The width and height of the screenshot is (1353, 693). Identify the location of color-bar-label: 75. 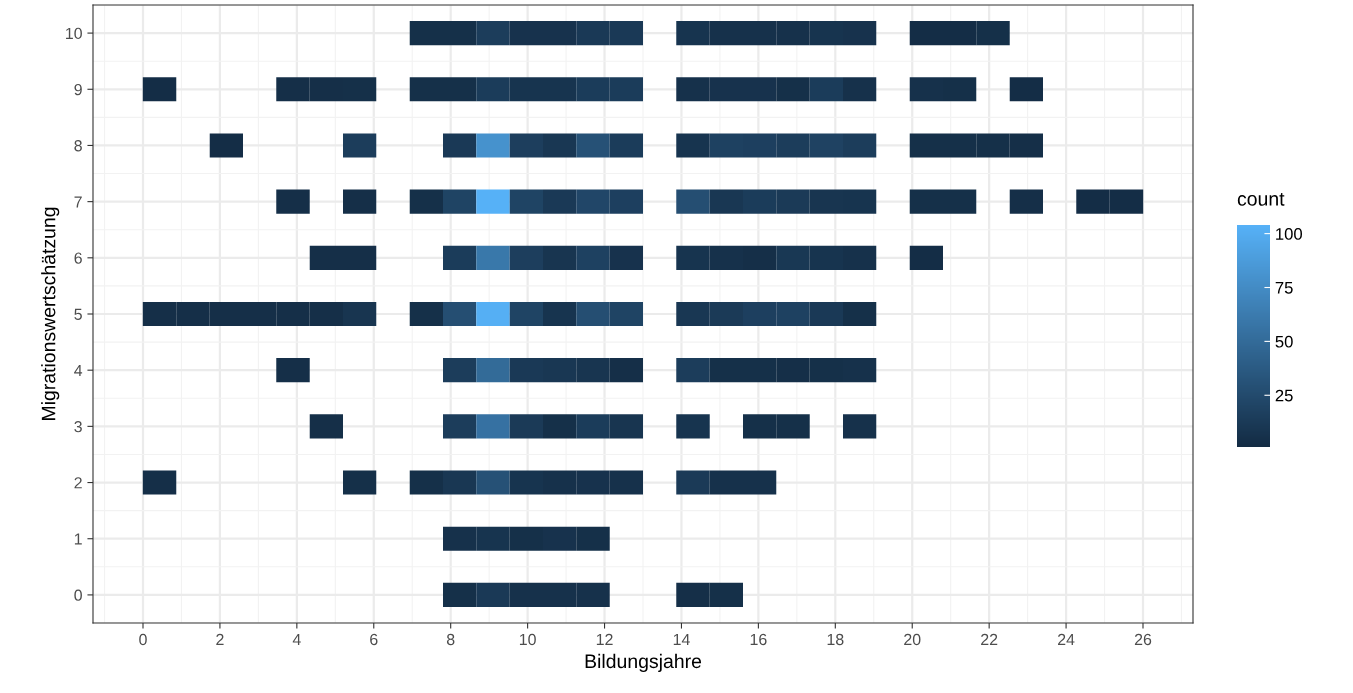
(1284, 288).